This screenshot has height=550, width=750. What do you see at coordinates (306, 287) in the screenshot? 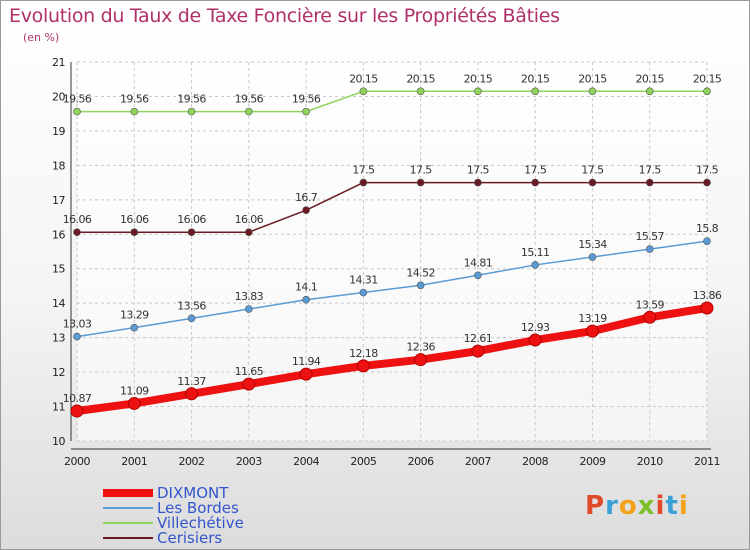
I see `data-label: 14.1` at bounding box center [306, 287].